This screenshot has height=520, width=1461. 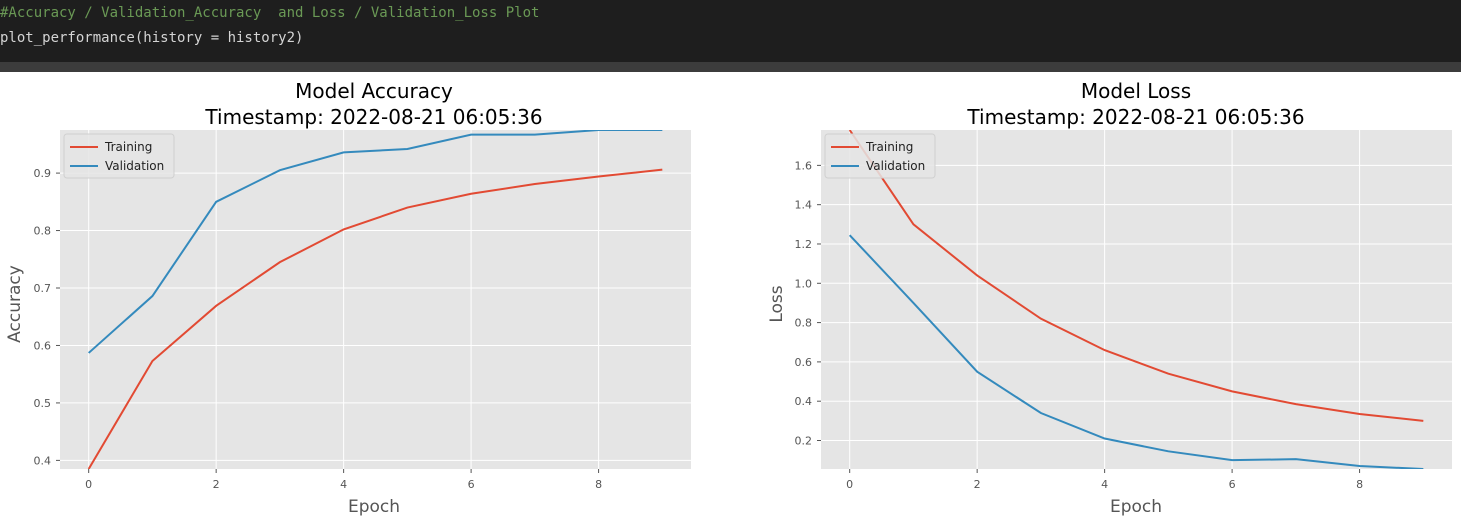 I want to click on y-tick-label: 0.9, so click(x=43, y=173).